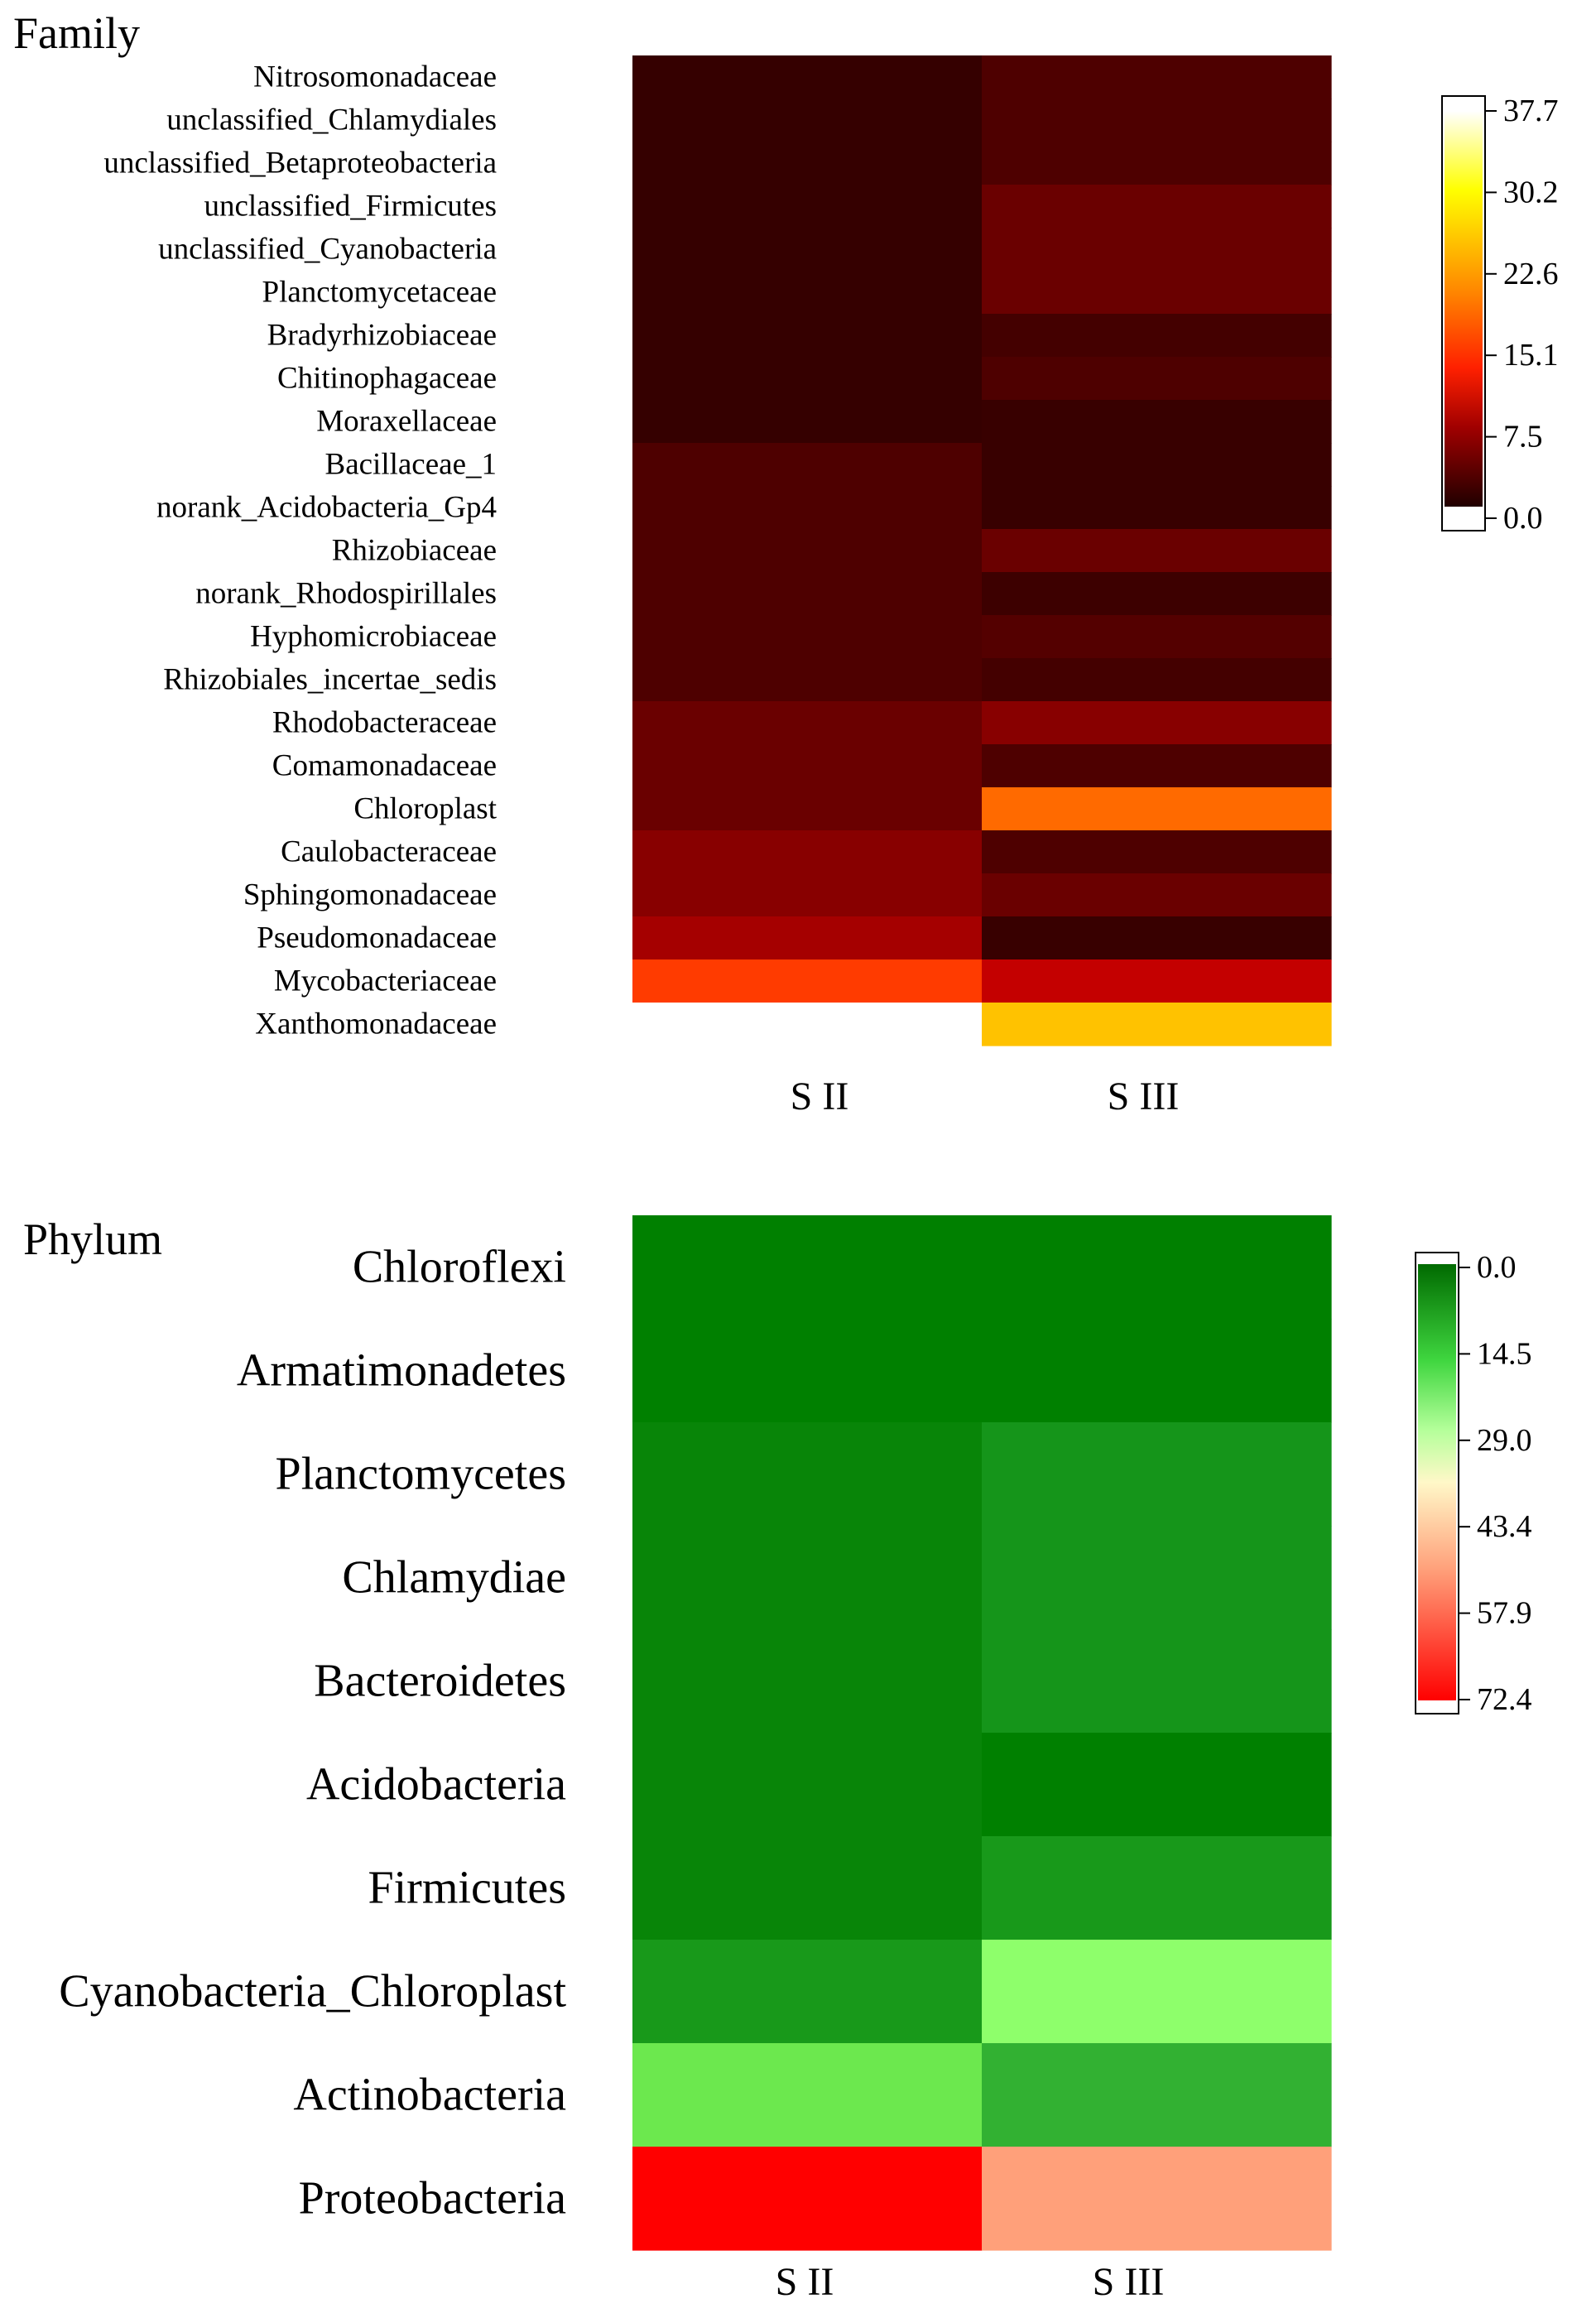  What do you see at coordinates (436, 1785) in the screenshot?
I see `phylum-row-label: Acidobacteria` at bounding box center [436, 1785].